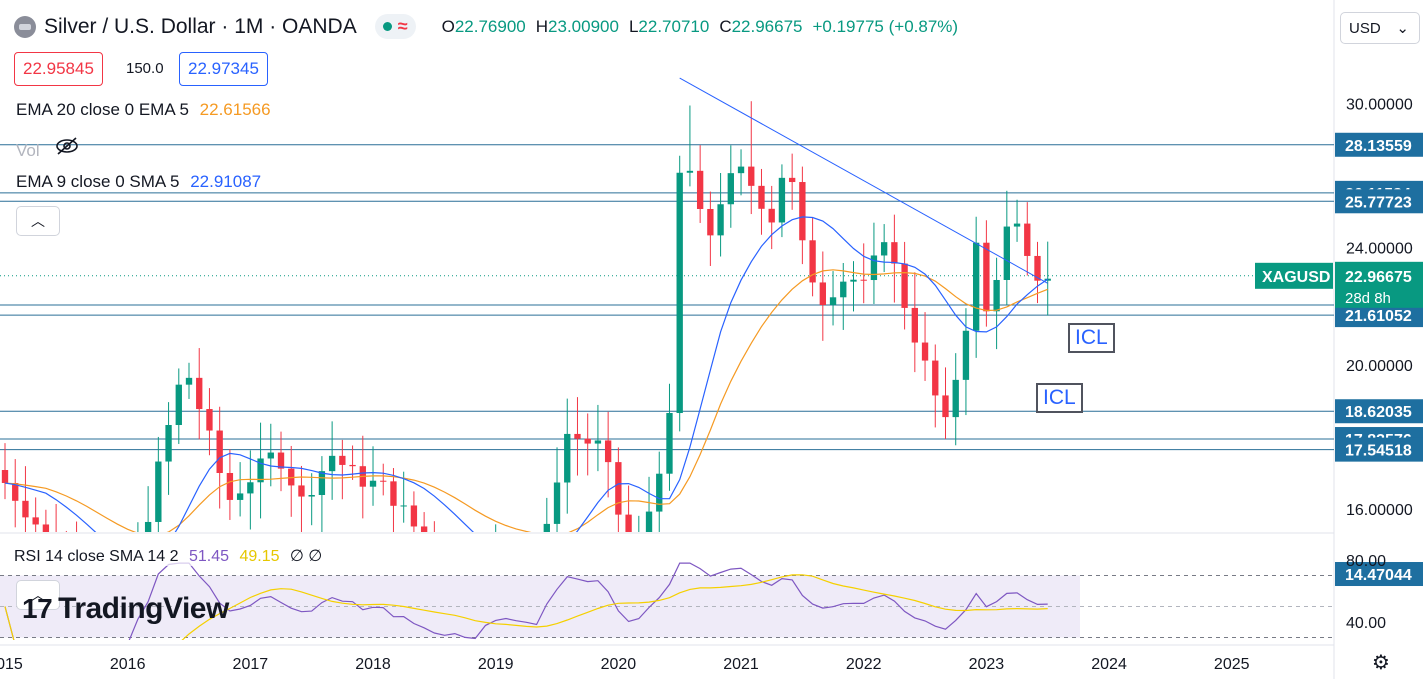 This screenshot has height=679, width=1424. What do you see at coordinates (58, 69) in the screenshot?
I see `sell-price-button: 22.95845` at bounding box center [58, 69].